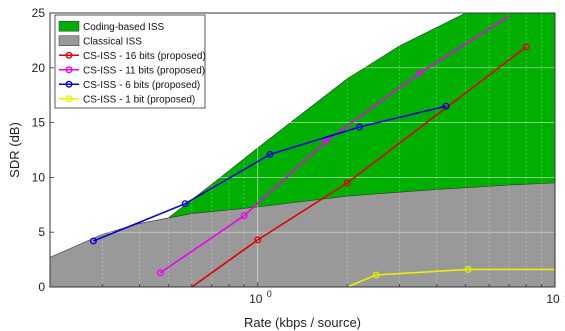  What do you see at coordinates (144, 70) in the screenshot?
I see `legend-label: CS-ISS - 11 bits (proposed)` at bounding box center [144, 70].